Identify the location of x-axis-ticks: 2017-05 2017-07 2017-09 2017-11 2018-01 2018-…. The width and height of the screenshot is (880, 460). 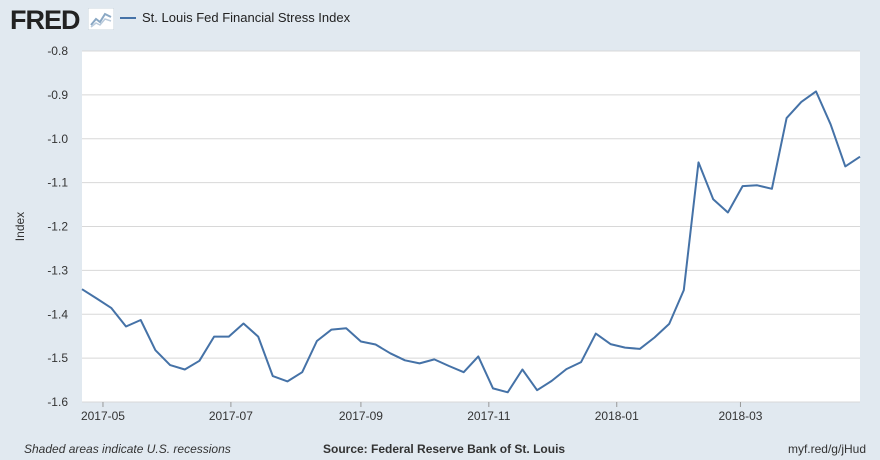
(422, 412).